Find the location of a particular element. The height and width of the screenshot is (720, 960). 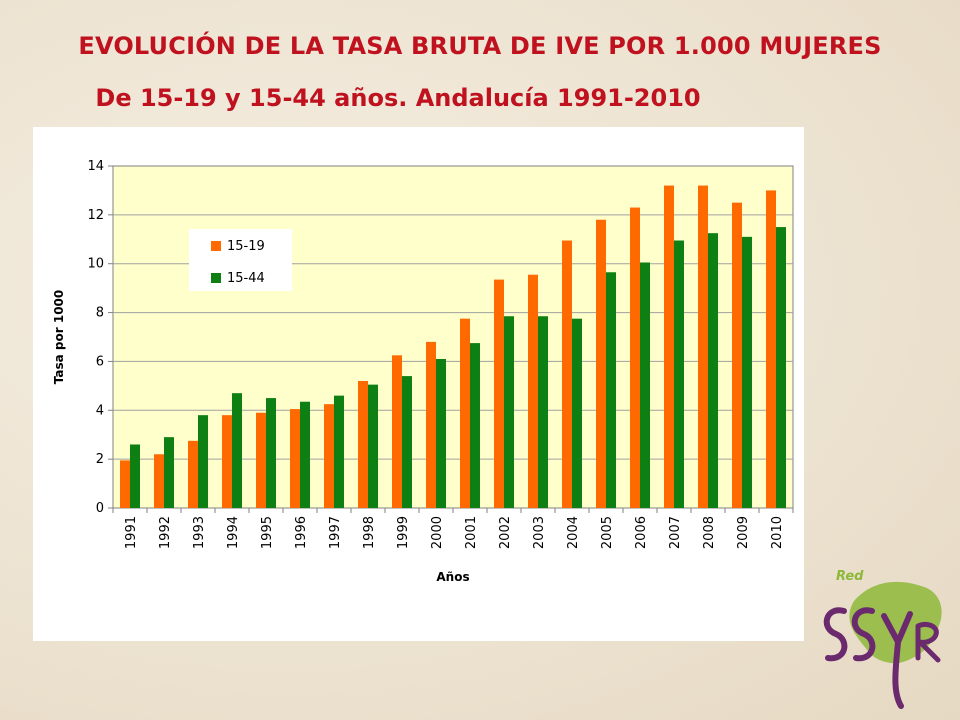

bar-15-44-1998 is located at coordinates (373, 446).